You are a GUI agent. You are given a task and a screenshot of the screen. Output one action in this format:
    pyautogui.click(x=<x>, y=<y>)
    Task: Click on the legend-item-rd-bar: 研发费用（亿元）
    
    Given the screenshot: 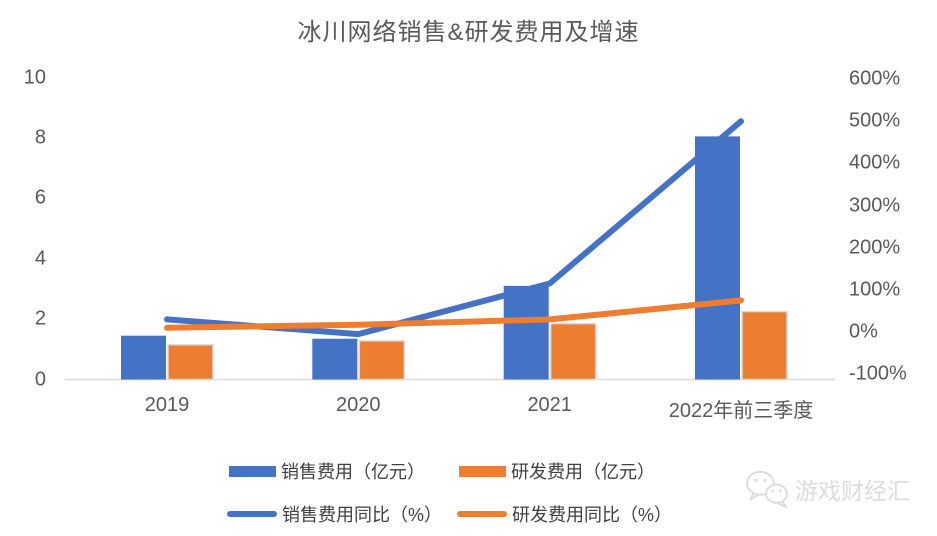 What is the action you would take?
    pyautogui.click(x=557, y=471)
    